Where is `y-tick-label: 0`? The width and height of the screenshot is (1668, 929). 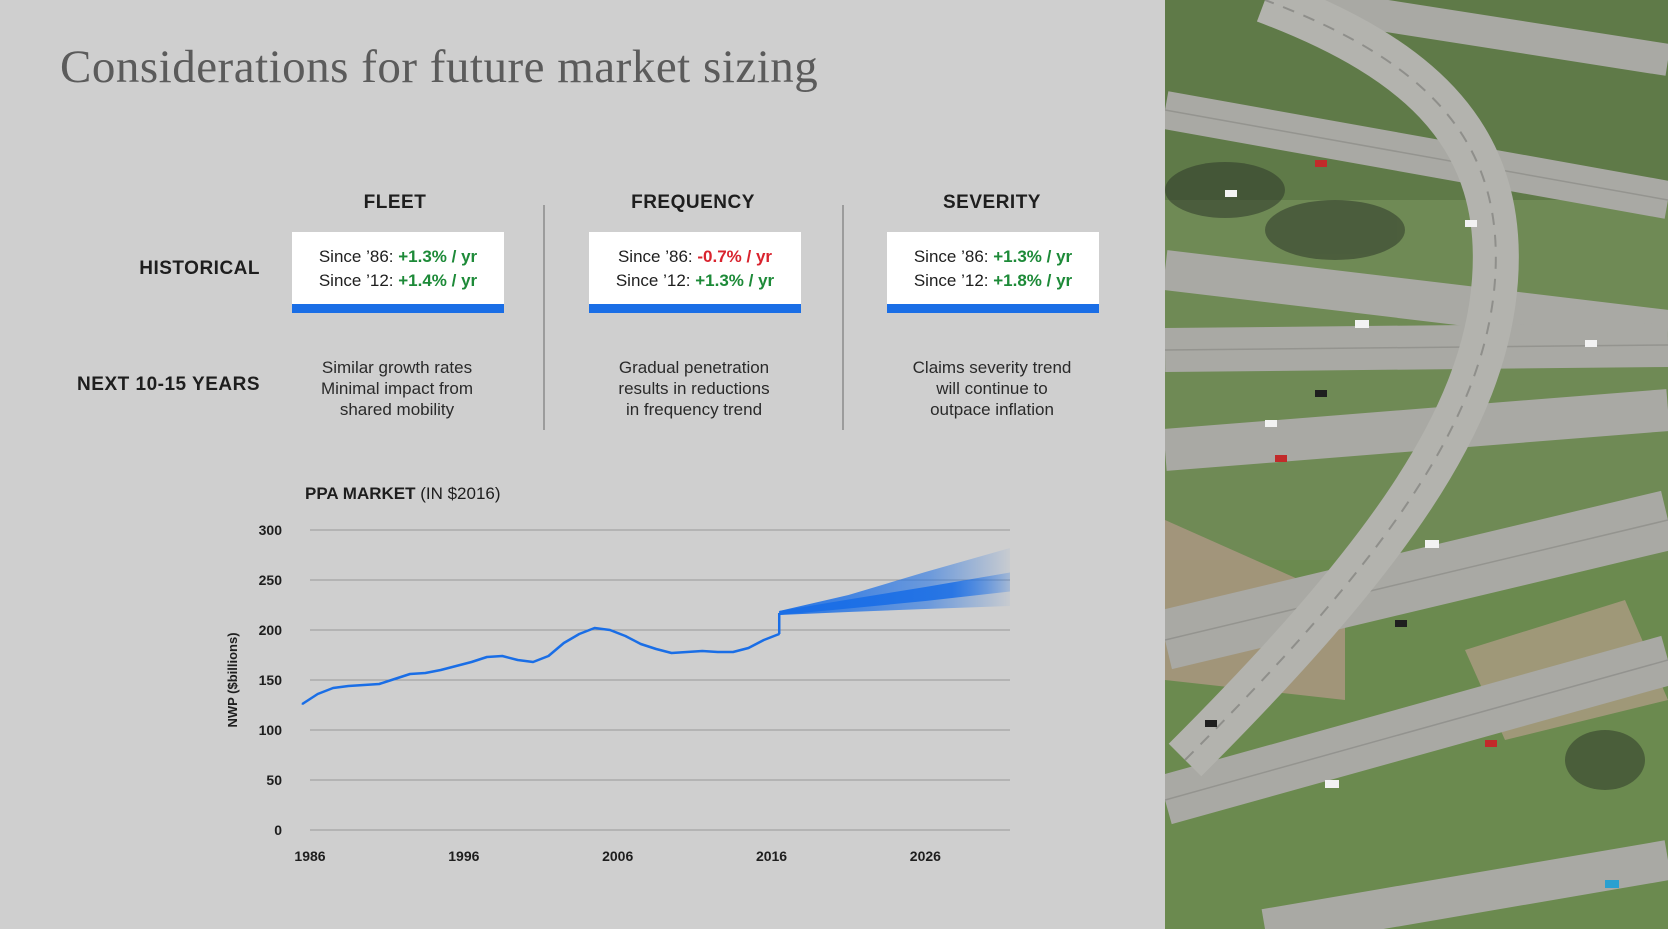 y-tick-label: 0 is located at coordinates (278, 830).